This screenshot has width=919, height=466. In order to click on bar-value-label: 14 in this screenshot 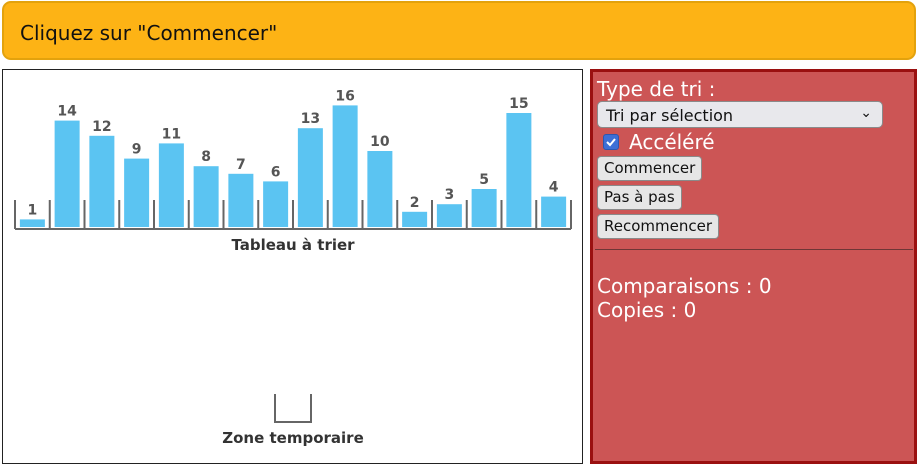, I will do `click(67, 112)`.